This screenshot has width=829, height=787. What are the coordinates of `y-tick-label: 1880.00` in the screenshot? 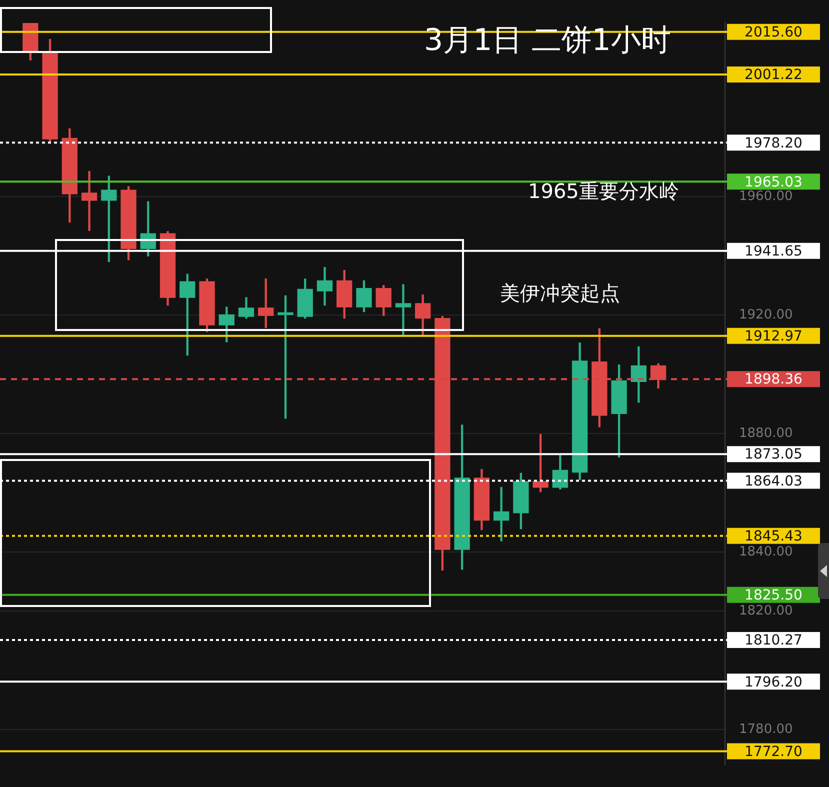 It's located at (766, 433).